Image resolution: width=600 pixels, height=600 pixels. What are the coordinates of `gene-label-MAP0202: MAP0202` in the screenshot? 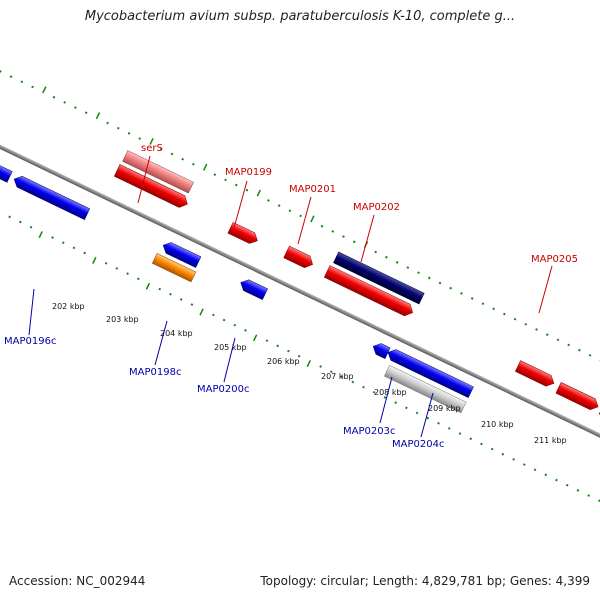 It's located at (376, 207).